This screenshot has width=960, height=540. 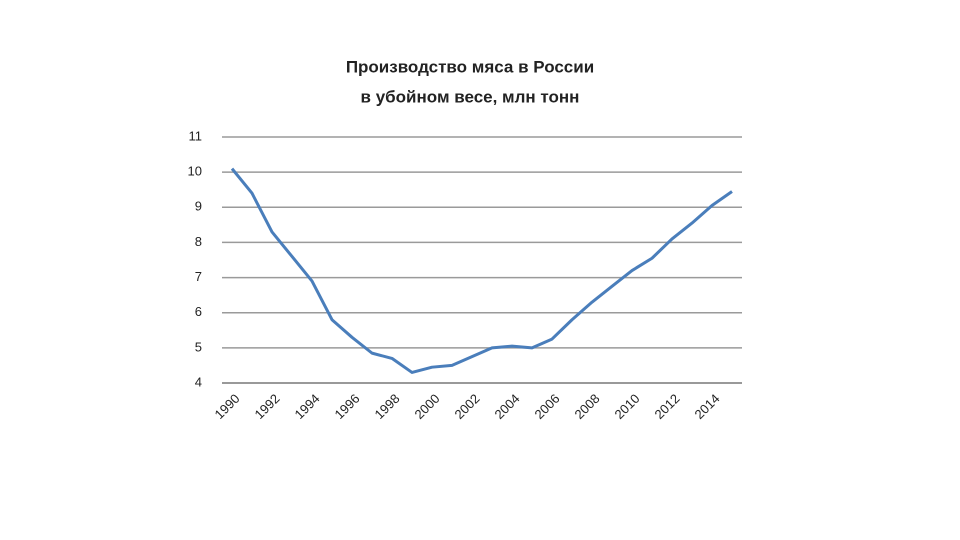 What do you see at coordinates (506, 406) in the screenshot?
I see `x-tick-label: 2004` at bounding box center [506, 406].